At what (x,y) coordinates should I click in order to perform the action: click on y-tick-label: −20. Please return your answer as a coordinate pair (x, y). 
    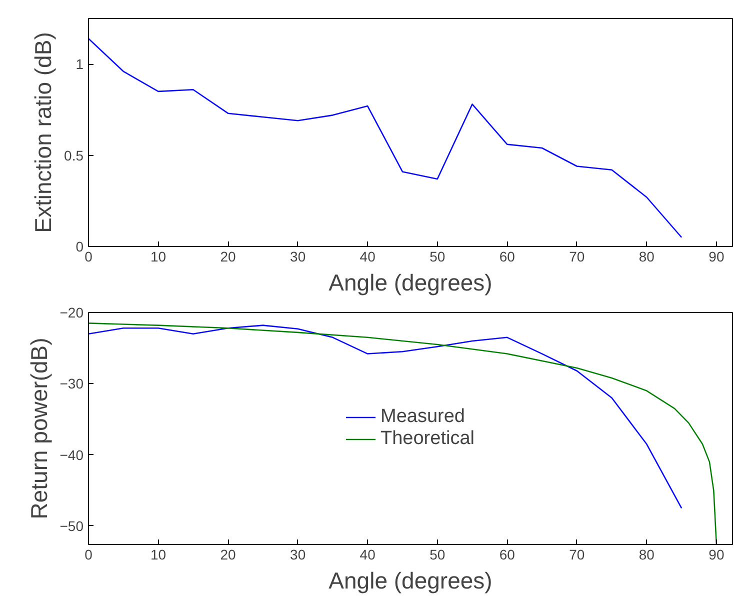
    Looking at the image, I should click on (72, 312).